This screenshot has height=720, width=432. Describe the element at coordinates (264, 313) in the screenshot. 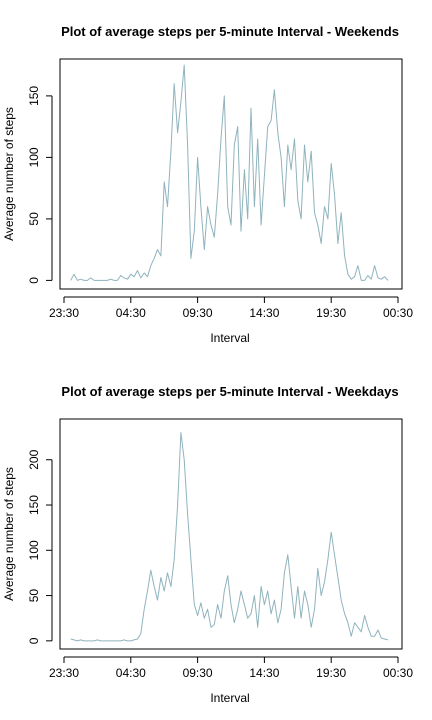

I see `weekend-x-tick-label: 14:30` at that location.